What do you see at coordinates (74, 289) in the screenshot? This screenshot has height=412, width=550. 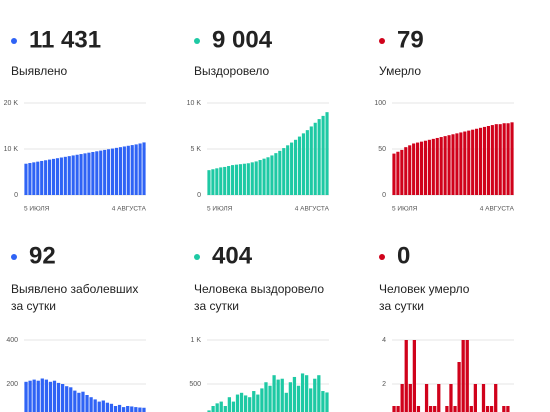 I see `card-label: Выявлено заболевших` at bounding box center [74, 289].